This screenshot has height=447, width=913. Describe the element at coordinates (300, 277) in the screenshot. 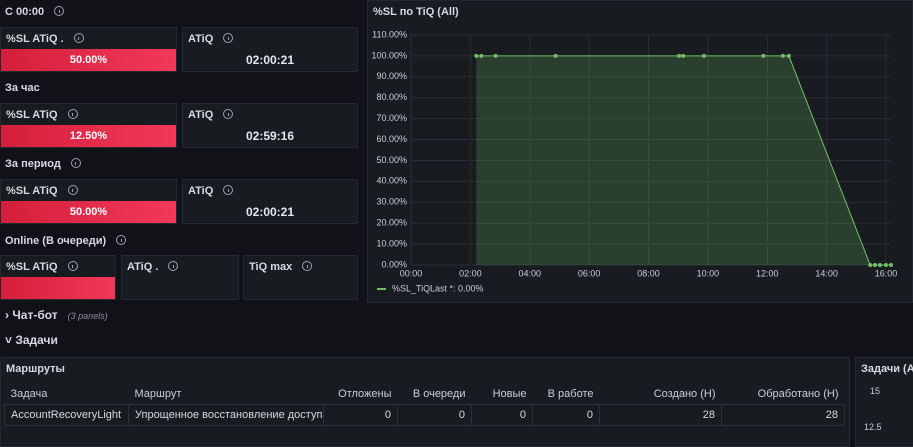

I see `stat-panel: TiQ max` at that location.